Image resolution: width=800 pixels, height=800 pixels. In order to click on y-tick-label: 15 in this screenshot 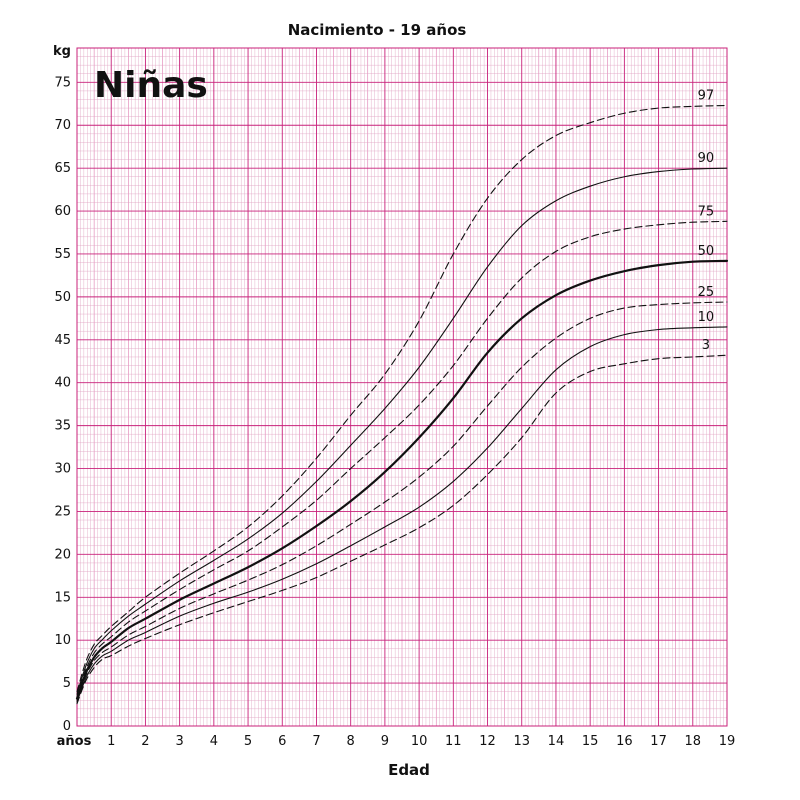, I will do `click(62, 597)`.